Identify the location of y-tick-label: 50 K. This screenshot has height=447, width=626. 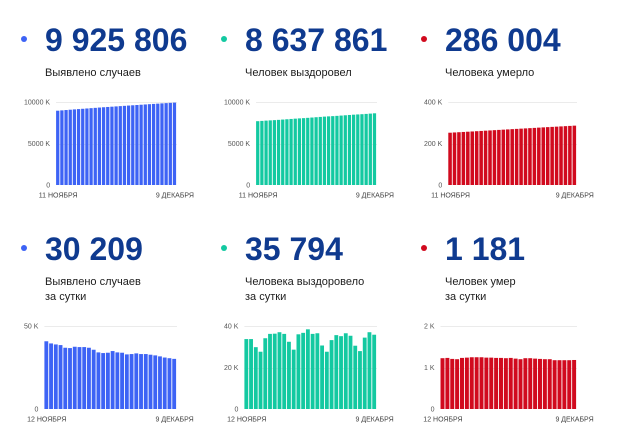
(31, 327).